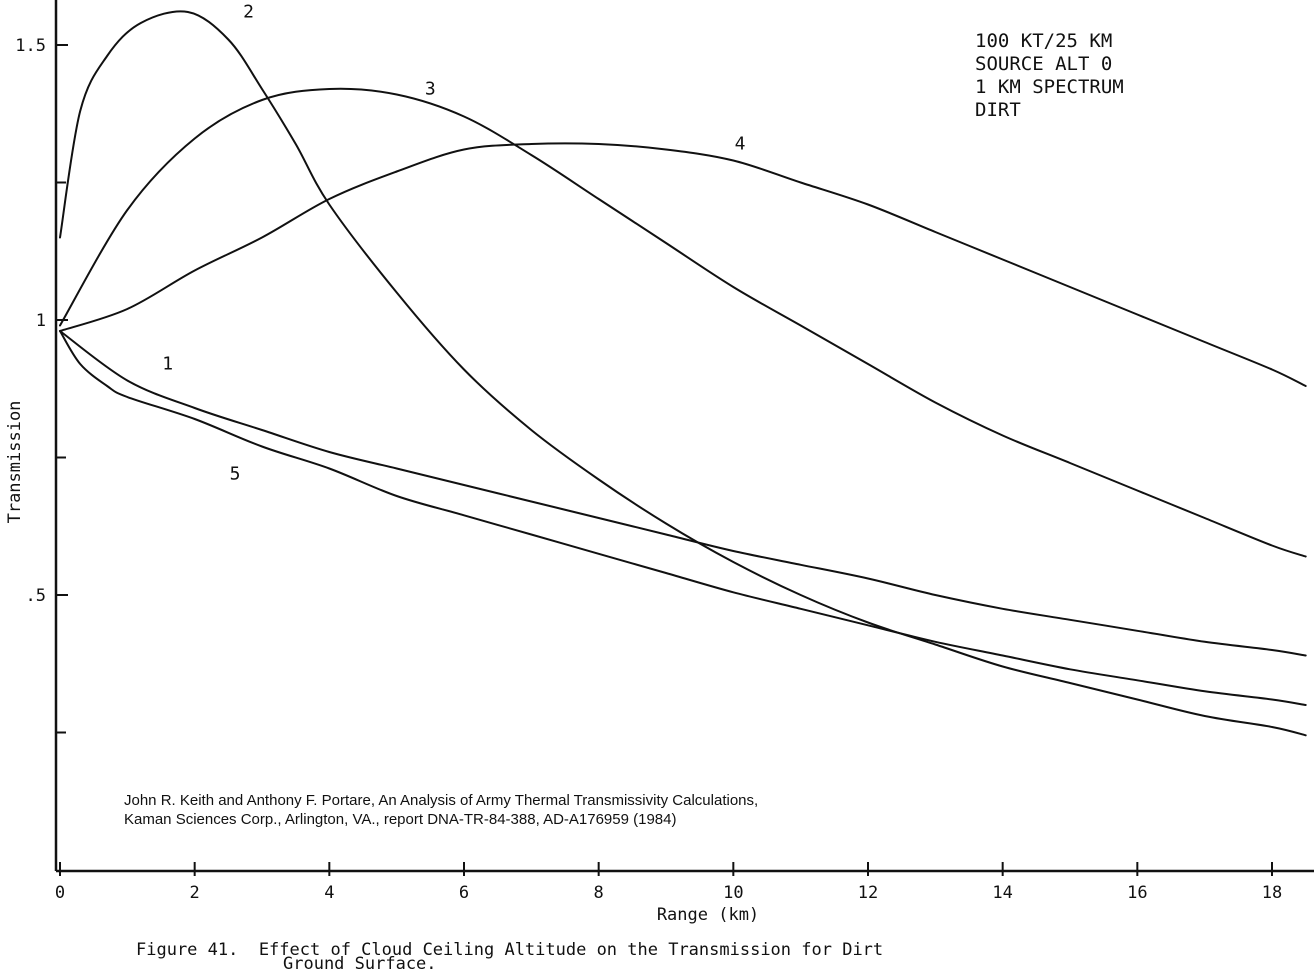 Image resolution: width=1314 pixels, height=976 pixels. Describe the element at coordinates (41, 321) in the screenshot. I see `y-tick-label: 1` at that location.